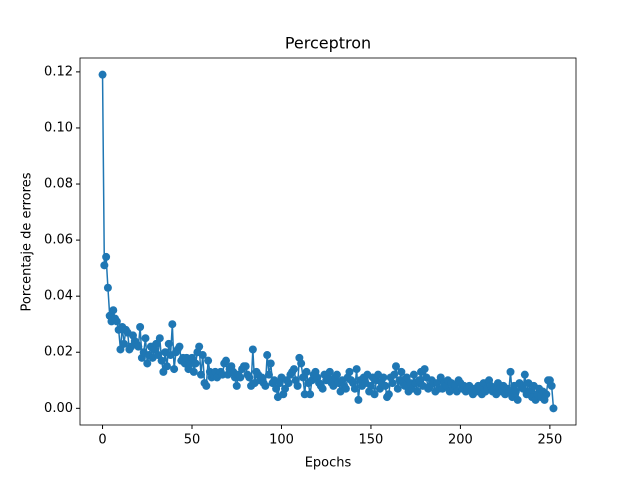 Image resolution: width=640 pixels, height=480 pixels. I want to click on x-tick-label: 250, so click(549, 440).